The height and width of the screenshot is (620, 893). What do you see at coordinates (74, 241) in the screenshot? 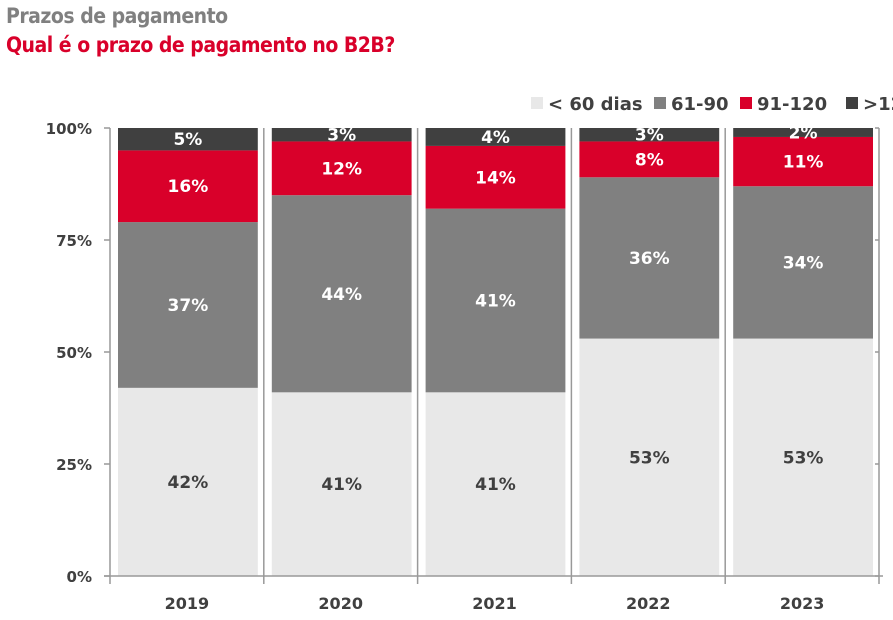
I see `y-tick-label: 75%` at bounding box center [74, 241].